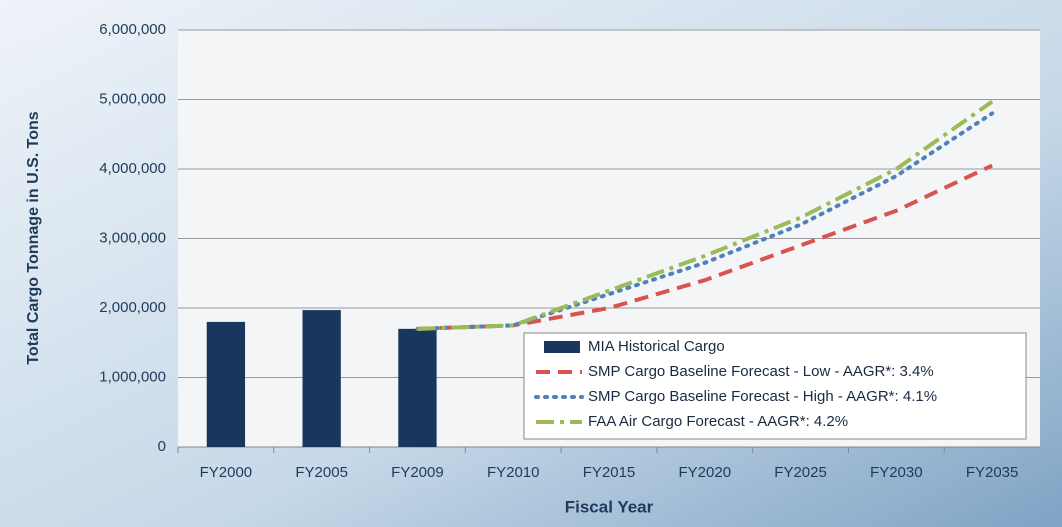 This screenshot has height=527, width=1062. What do you see at coordinates (132, 168) in the screenshot?
I see `y-tick-label: 4,000,000` at bounding box center [132, 168].